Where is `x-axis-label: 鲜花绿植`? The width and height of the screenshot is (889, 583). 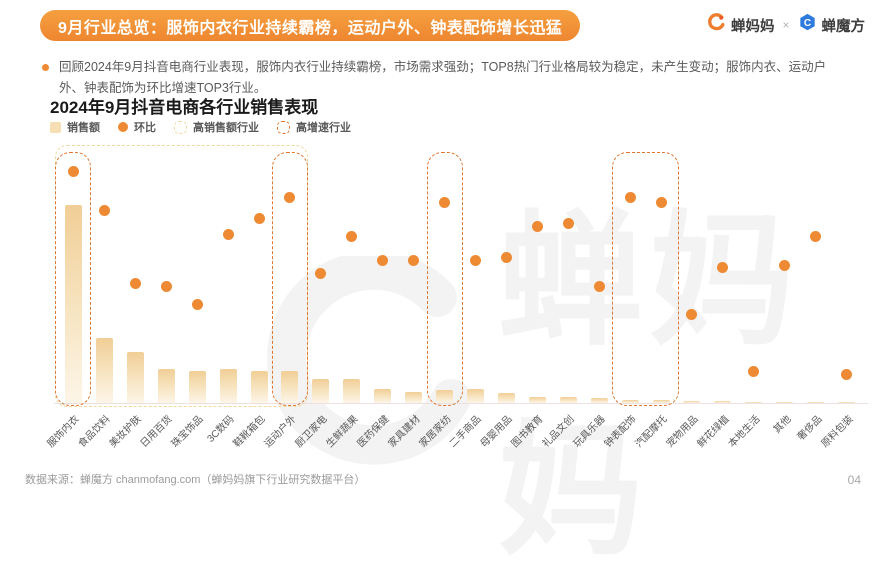
x-axis-label: 鲜花绿植 is located at coordinates (713, 431).